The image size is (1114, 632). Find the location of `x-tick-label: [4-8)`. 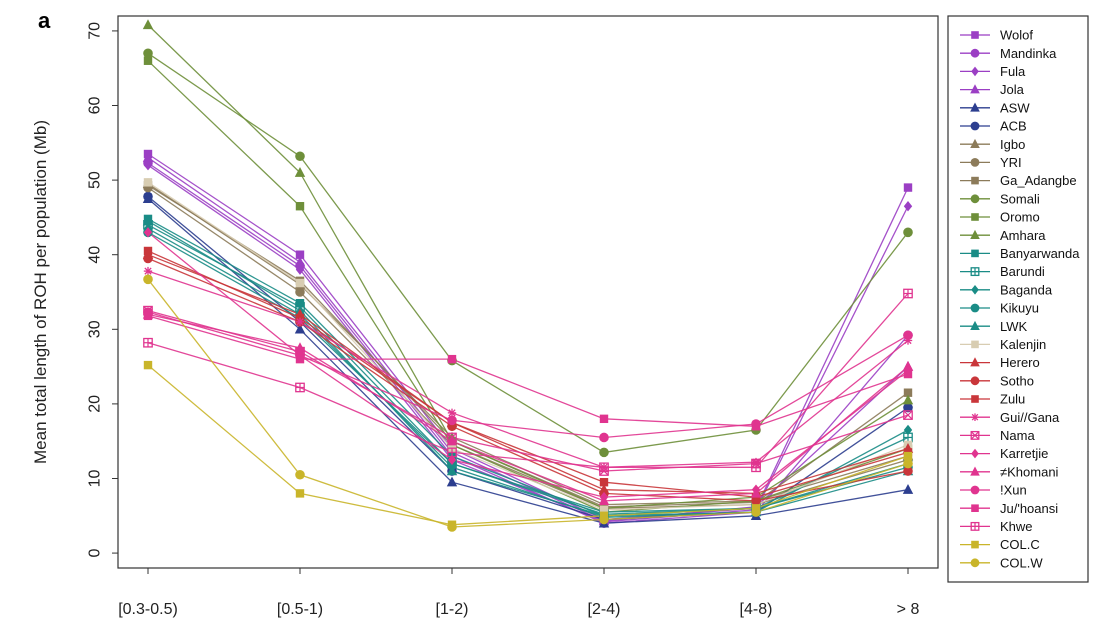

x-tick-label: [4-8) is located at coordinates (756, 609).